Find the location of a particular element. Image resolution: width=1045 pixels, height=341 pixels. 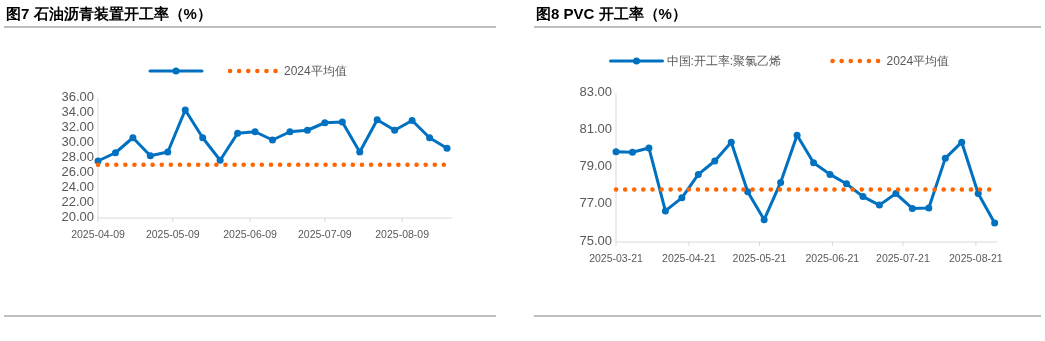

y-tick-label: 77.00 is located at coordinates (595, 203).